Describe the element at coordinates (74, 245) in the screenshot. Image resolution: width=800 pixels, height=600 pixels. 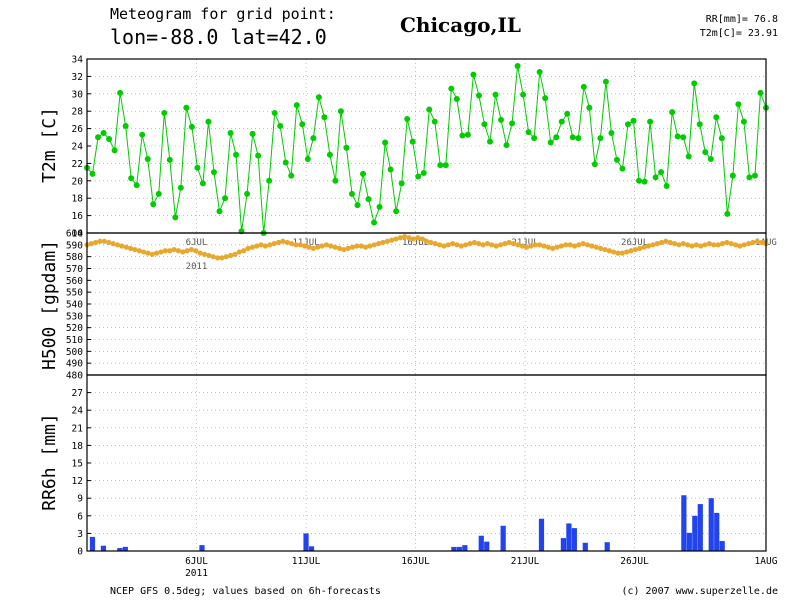
I see `y-tick-label: 590` at that location.